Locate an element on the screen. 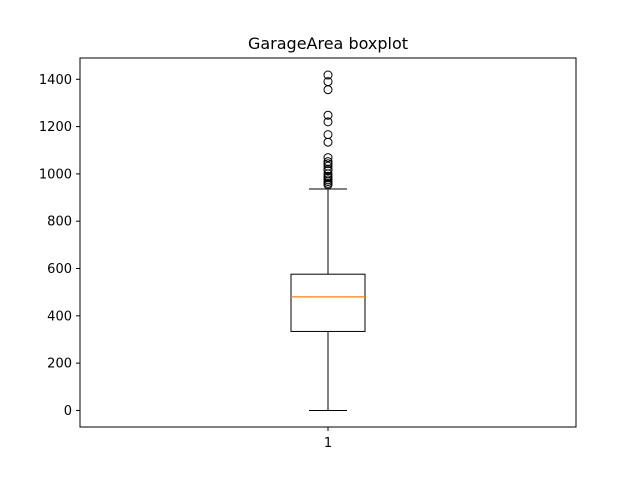 The image size is (640, 480). outliers is located at coordinates (328, 130).